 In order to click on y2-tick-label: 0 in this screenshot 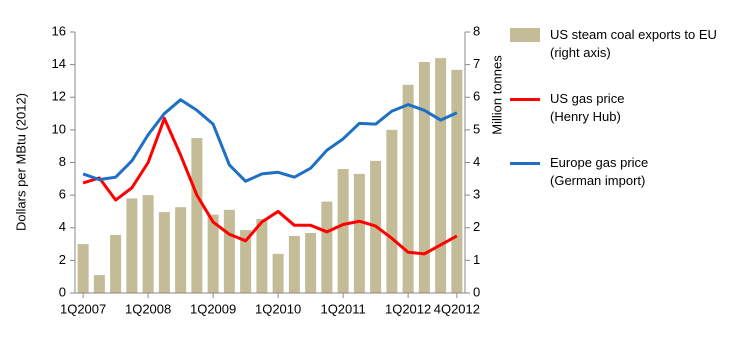, I will do `click(476, 291)`.